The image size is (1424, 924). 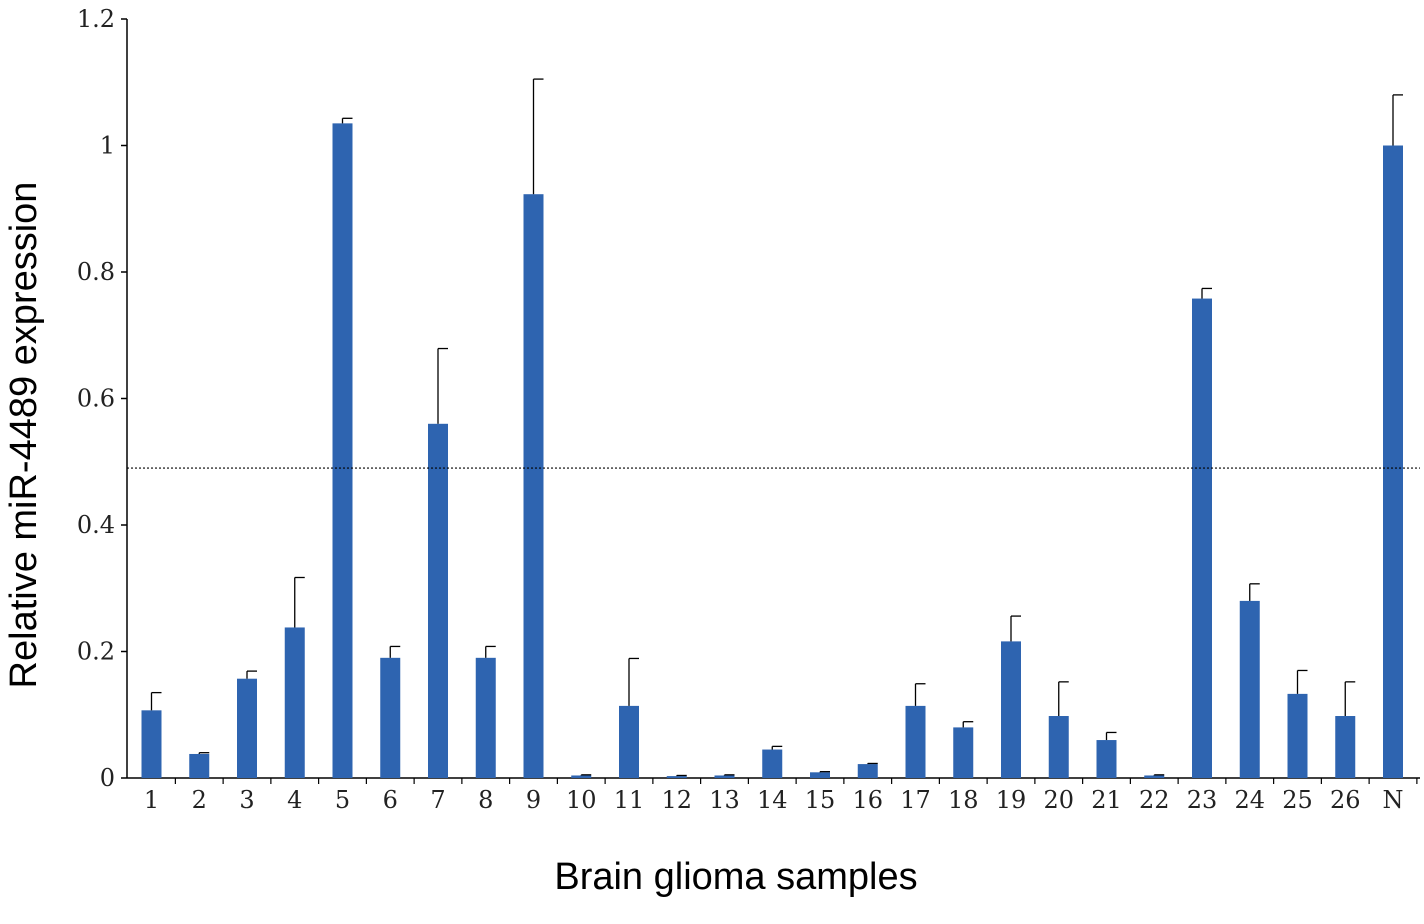 What do you see at coordinates (735, 877) in the screenshot?
I see `x-axis-title: Brain glioma samples` at bounding box center [735, 877].